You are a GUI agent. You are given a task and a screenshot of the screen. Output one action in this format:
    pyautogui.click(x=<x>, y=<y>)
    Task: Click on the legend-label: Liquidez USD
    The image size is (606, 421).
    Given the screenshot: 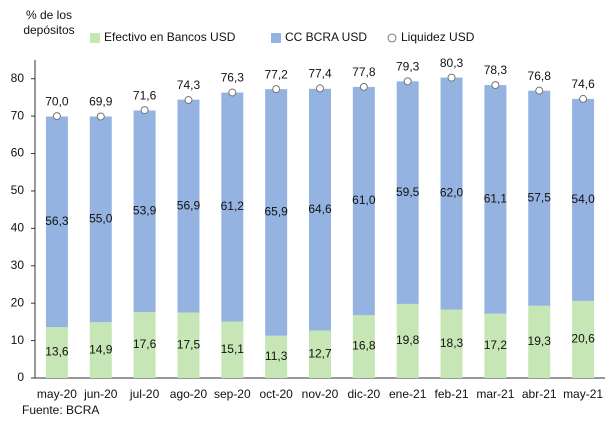 What is the action you would take?
    pyautogui.click(x=438, y=37)
    